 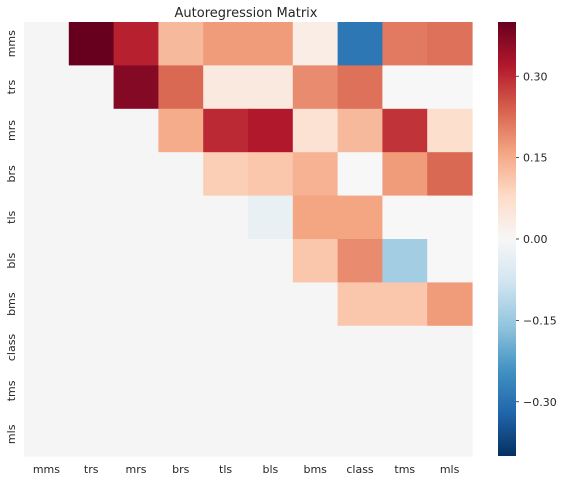 I want to click on heatmap-cell-bms-brs, so click(x=181, y=304).